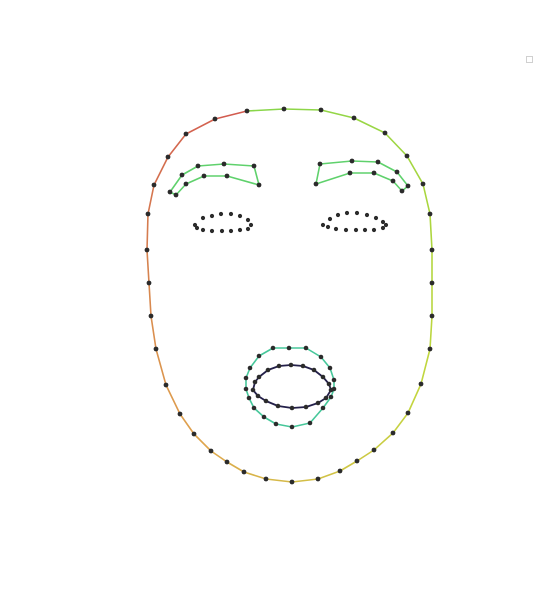 This screenshot has height=604, width=550. I want to click on outer-lips, so click(290, 387).